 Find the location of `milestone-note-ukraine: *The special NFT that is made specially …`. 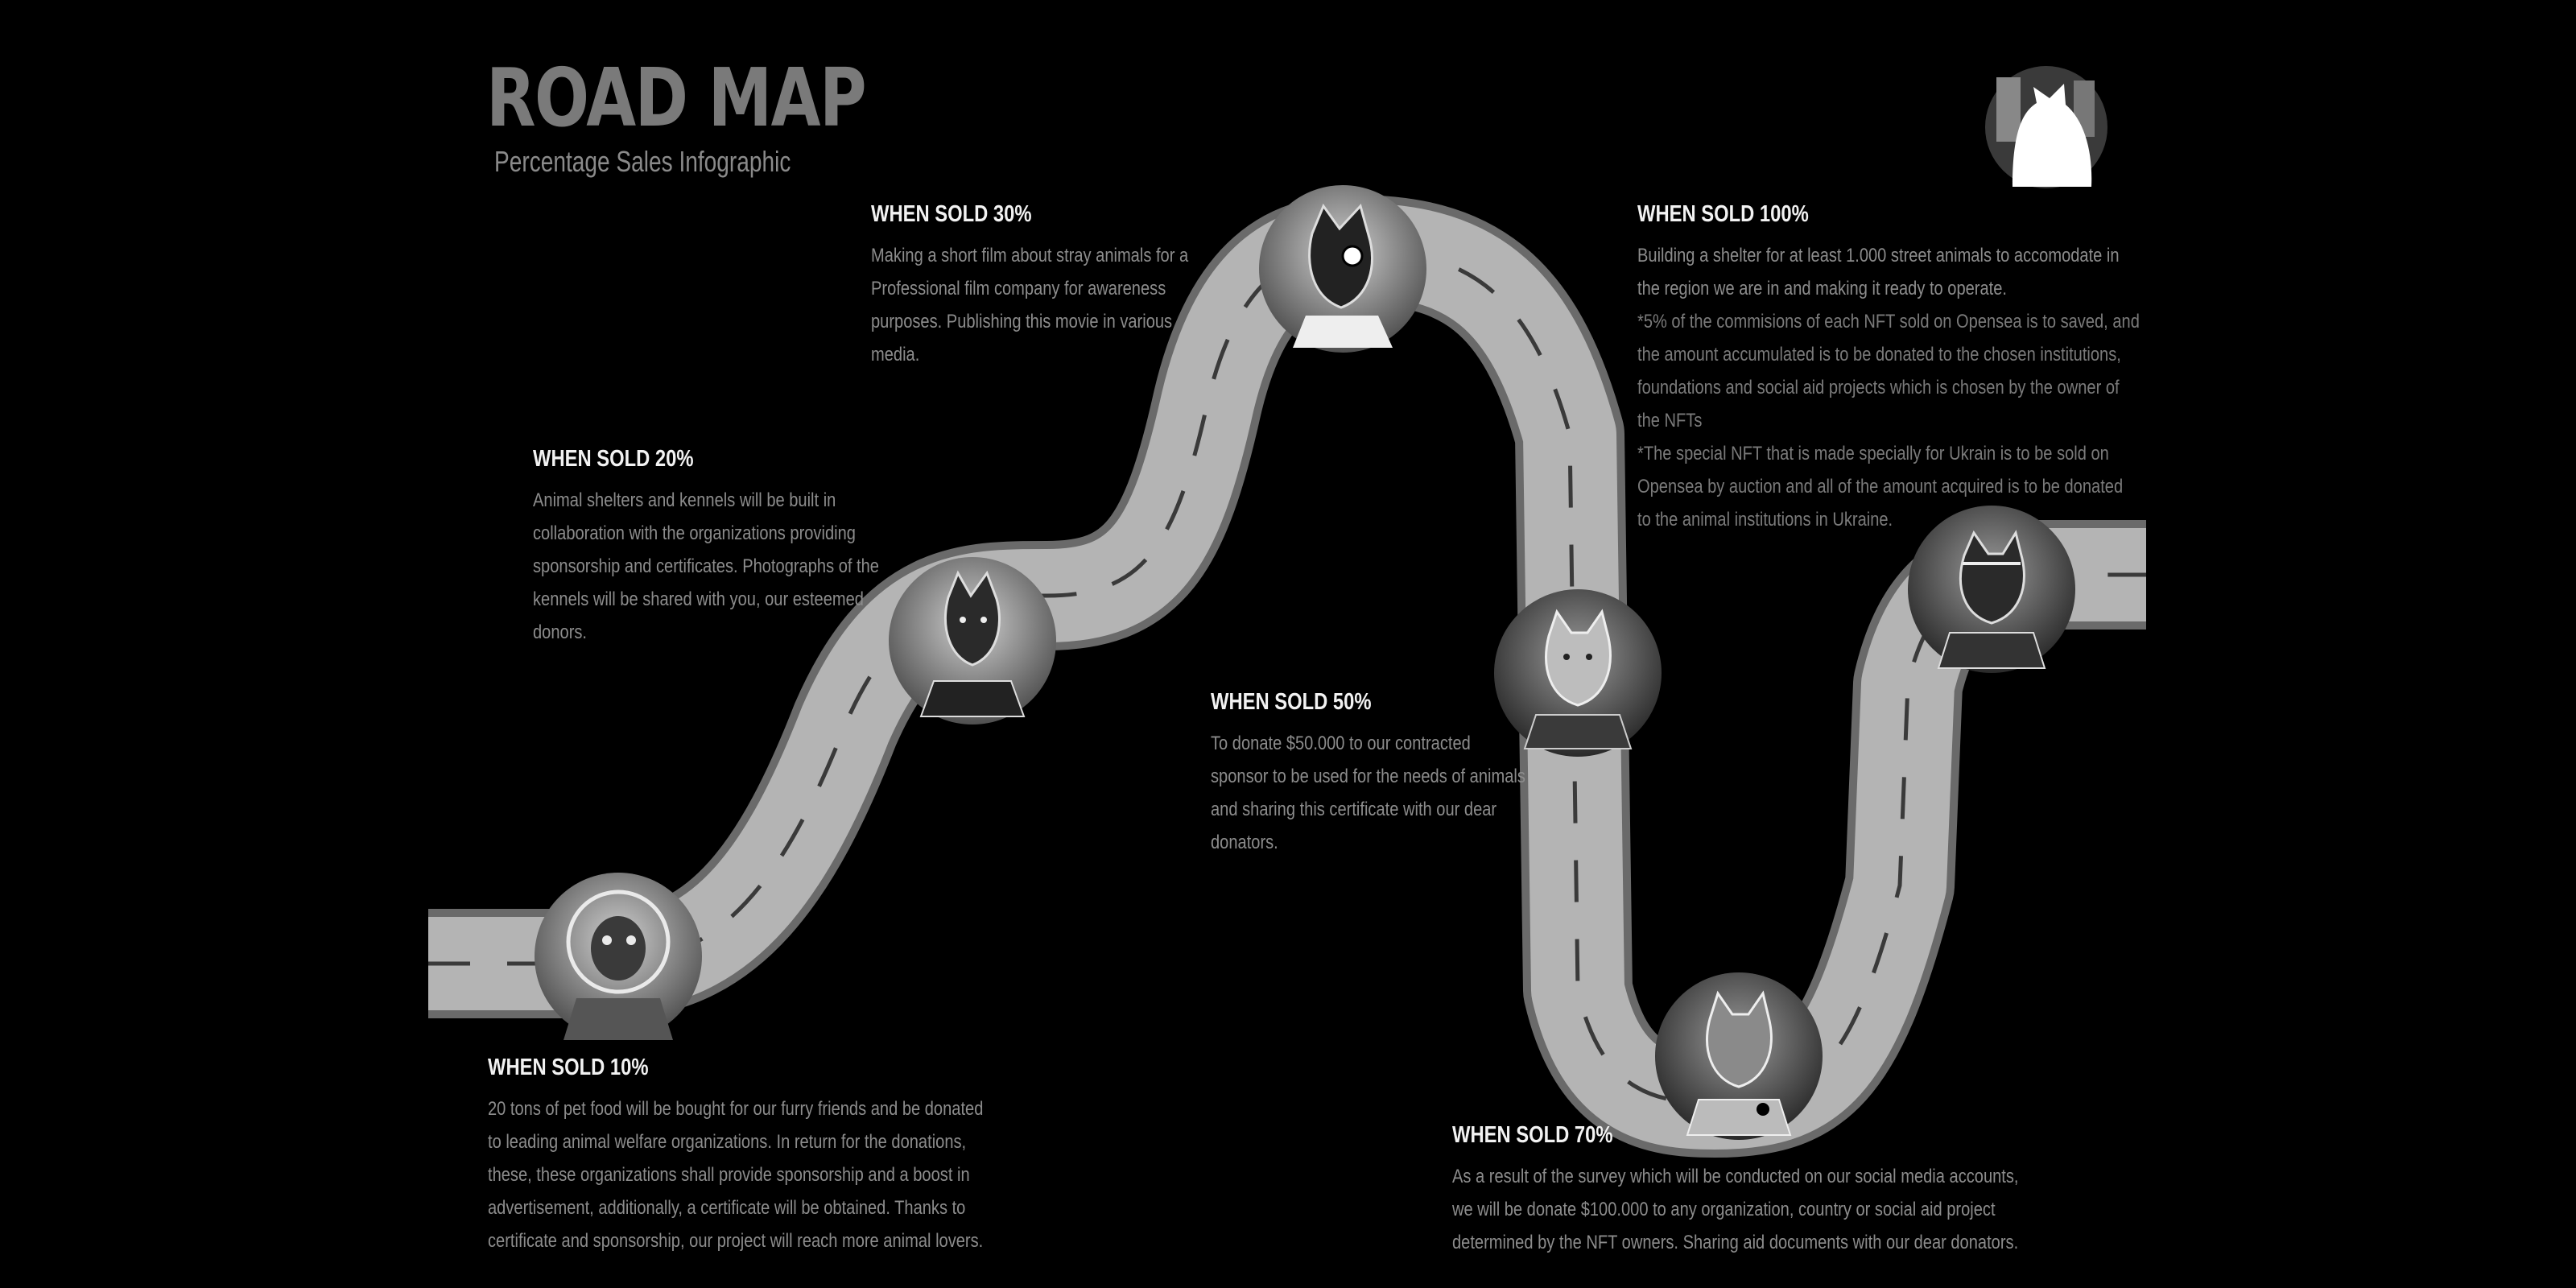

milestone-note-ukraine: *The special NFT that is made specially … is located at coordinates (1880, 486).